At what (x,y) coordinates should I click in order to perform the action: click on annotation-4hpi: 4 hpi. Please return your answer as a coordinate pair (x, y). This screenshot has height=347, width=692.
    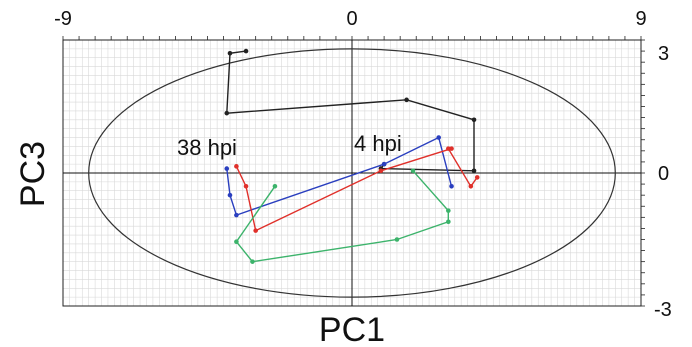
    Looking at the image, I should click on (378, 143).